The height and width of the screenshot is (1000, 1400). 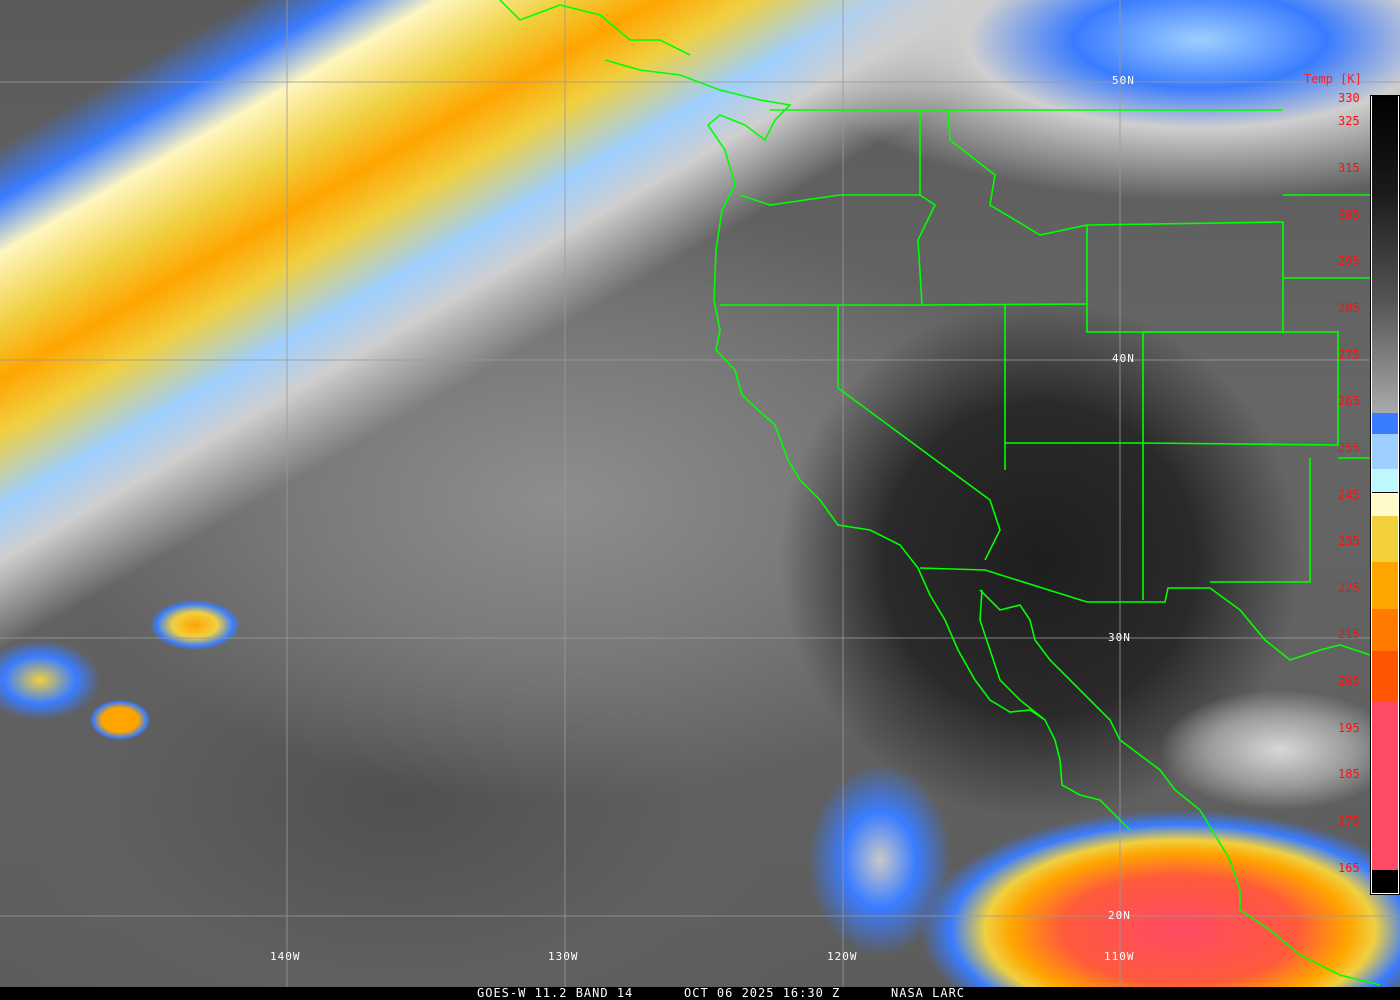 I want to click on us-mexico-border, so click(x=1064, y=585).